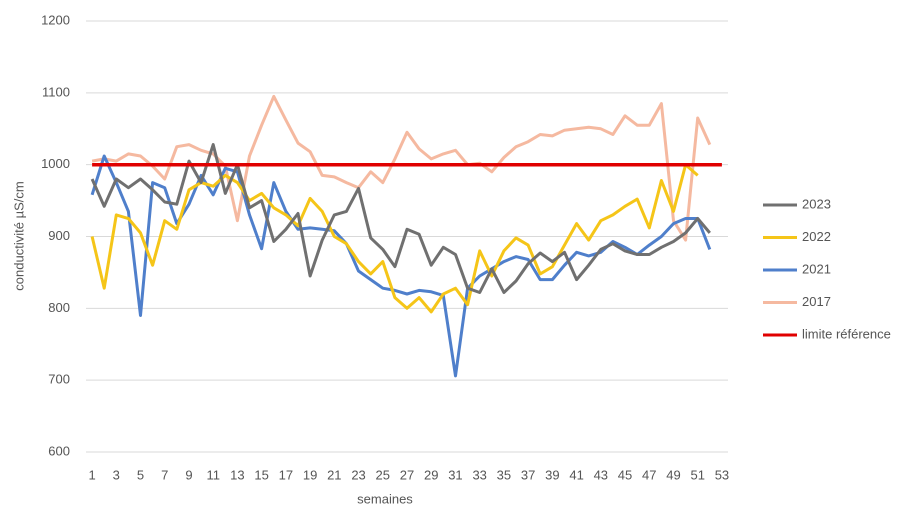 The width and height of the screenshot is (917, 511). Describe the element at coordinates (625, 474) in the screenshot. I see `x-tick-label: 45` at that location.